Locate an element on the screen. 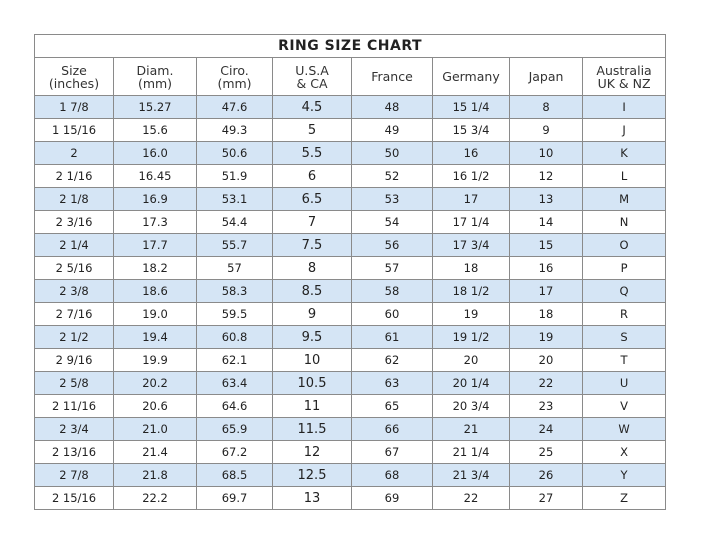  cell-france: 68 is located at coordinates (392, 475).